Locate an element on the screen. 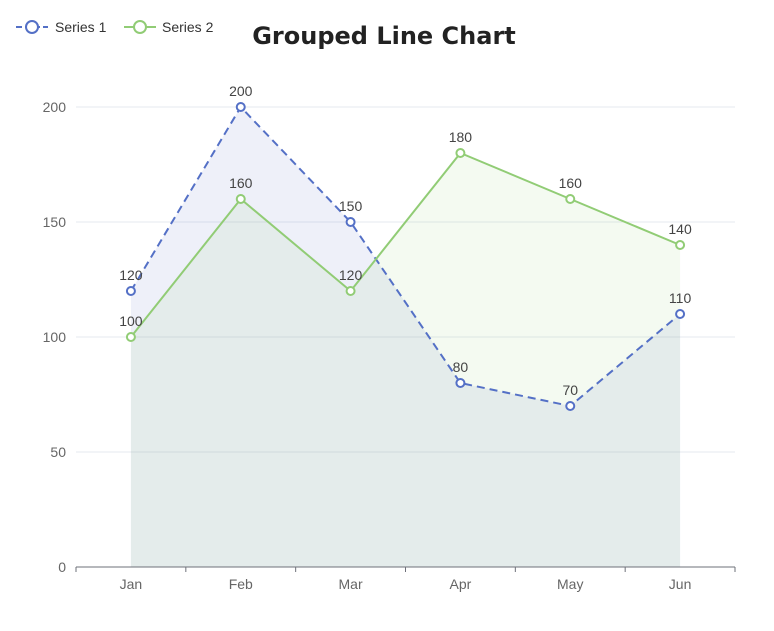 The width and height of the screenshot is (774, 631). series-2-point-apr is located at coordinates (460, 153).